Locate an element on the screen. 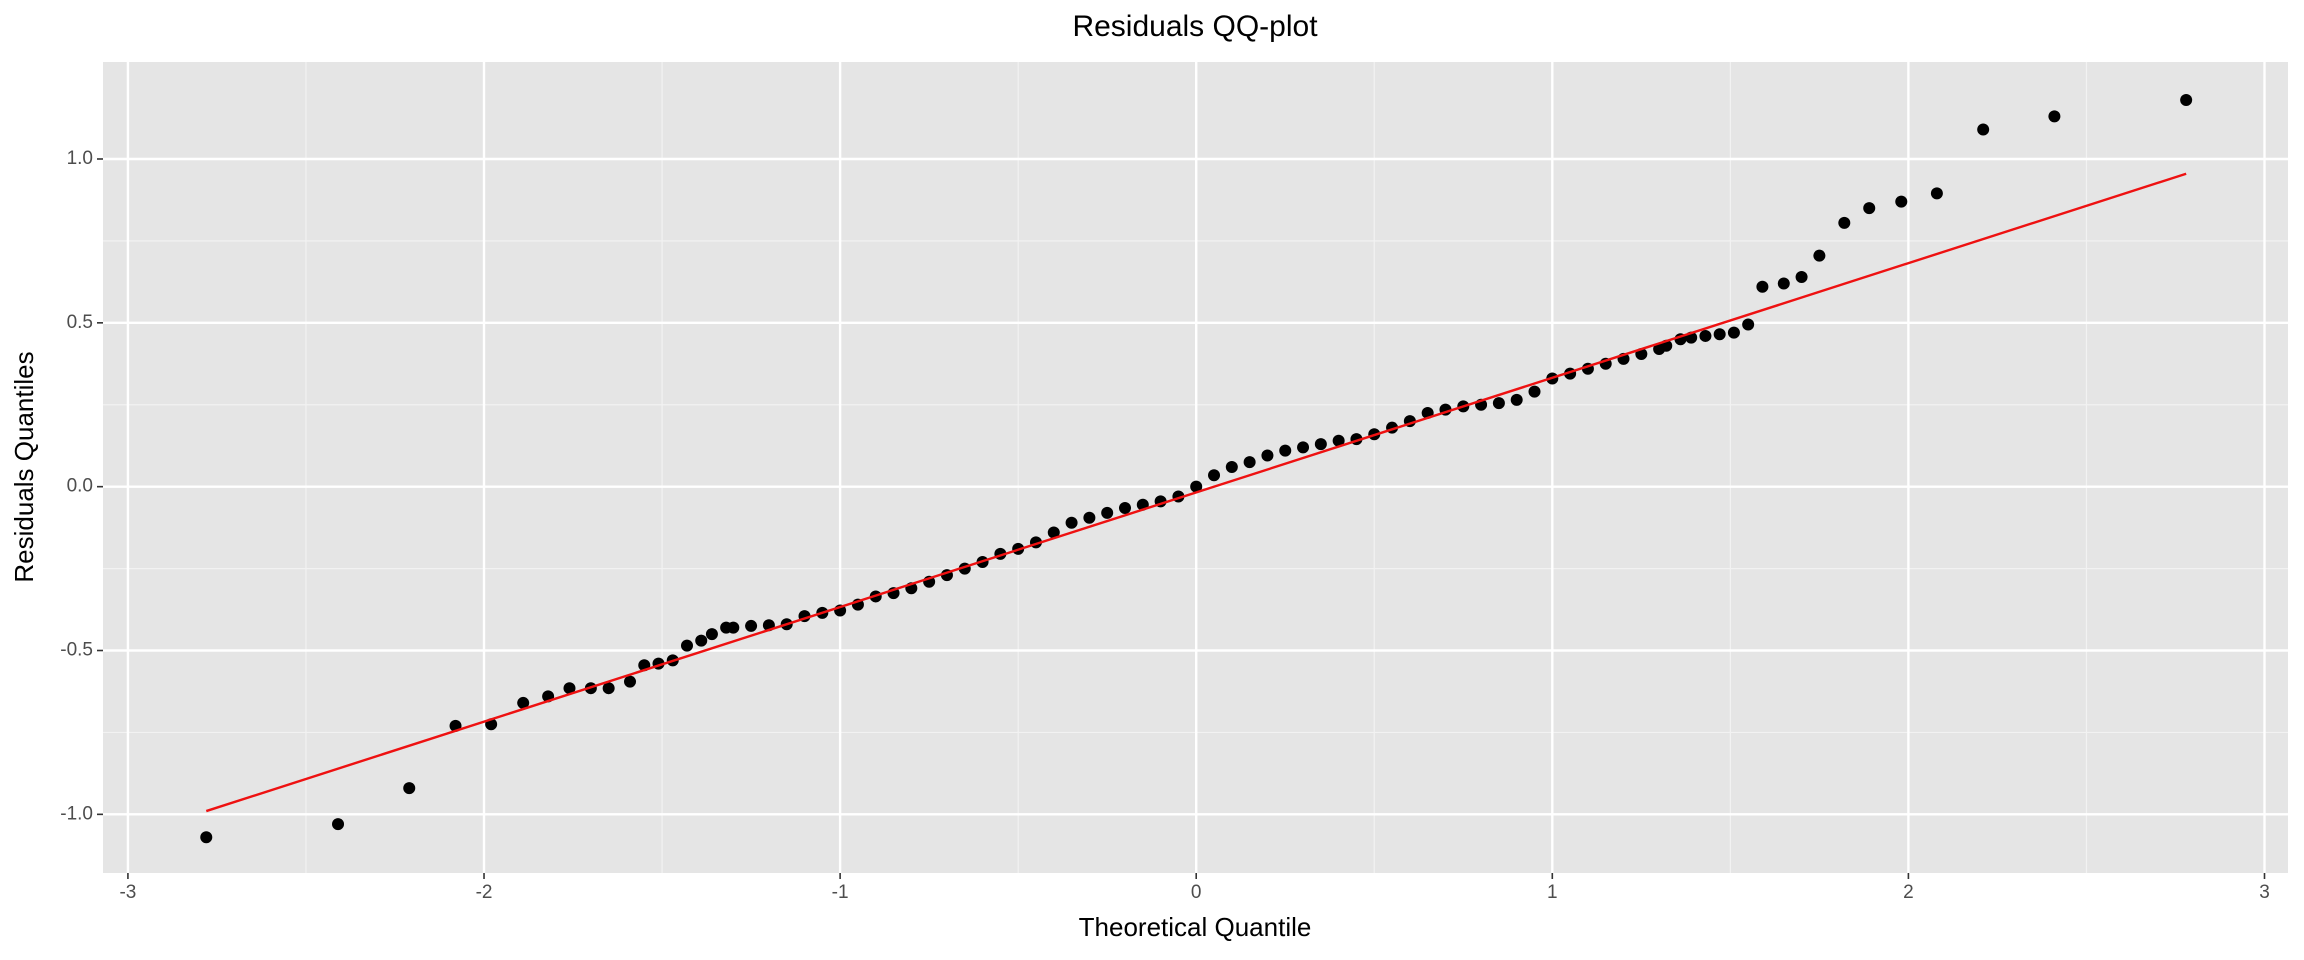 The width and height of the screenshot is (2304, 960). y-tick-label: -1.0 is located at coordinates (76, 813).